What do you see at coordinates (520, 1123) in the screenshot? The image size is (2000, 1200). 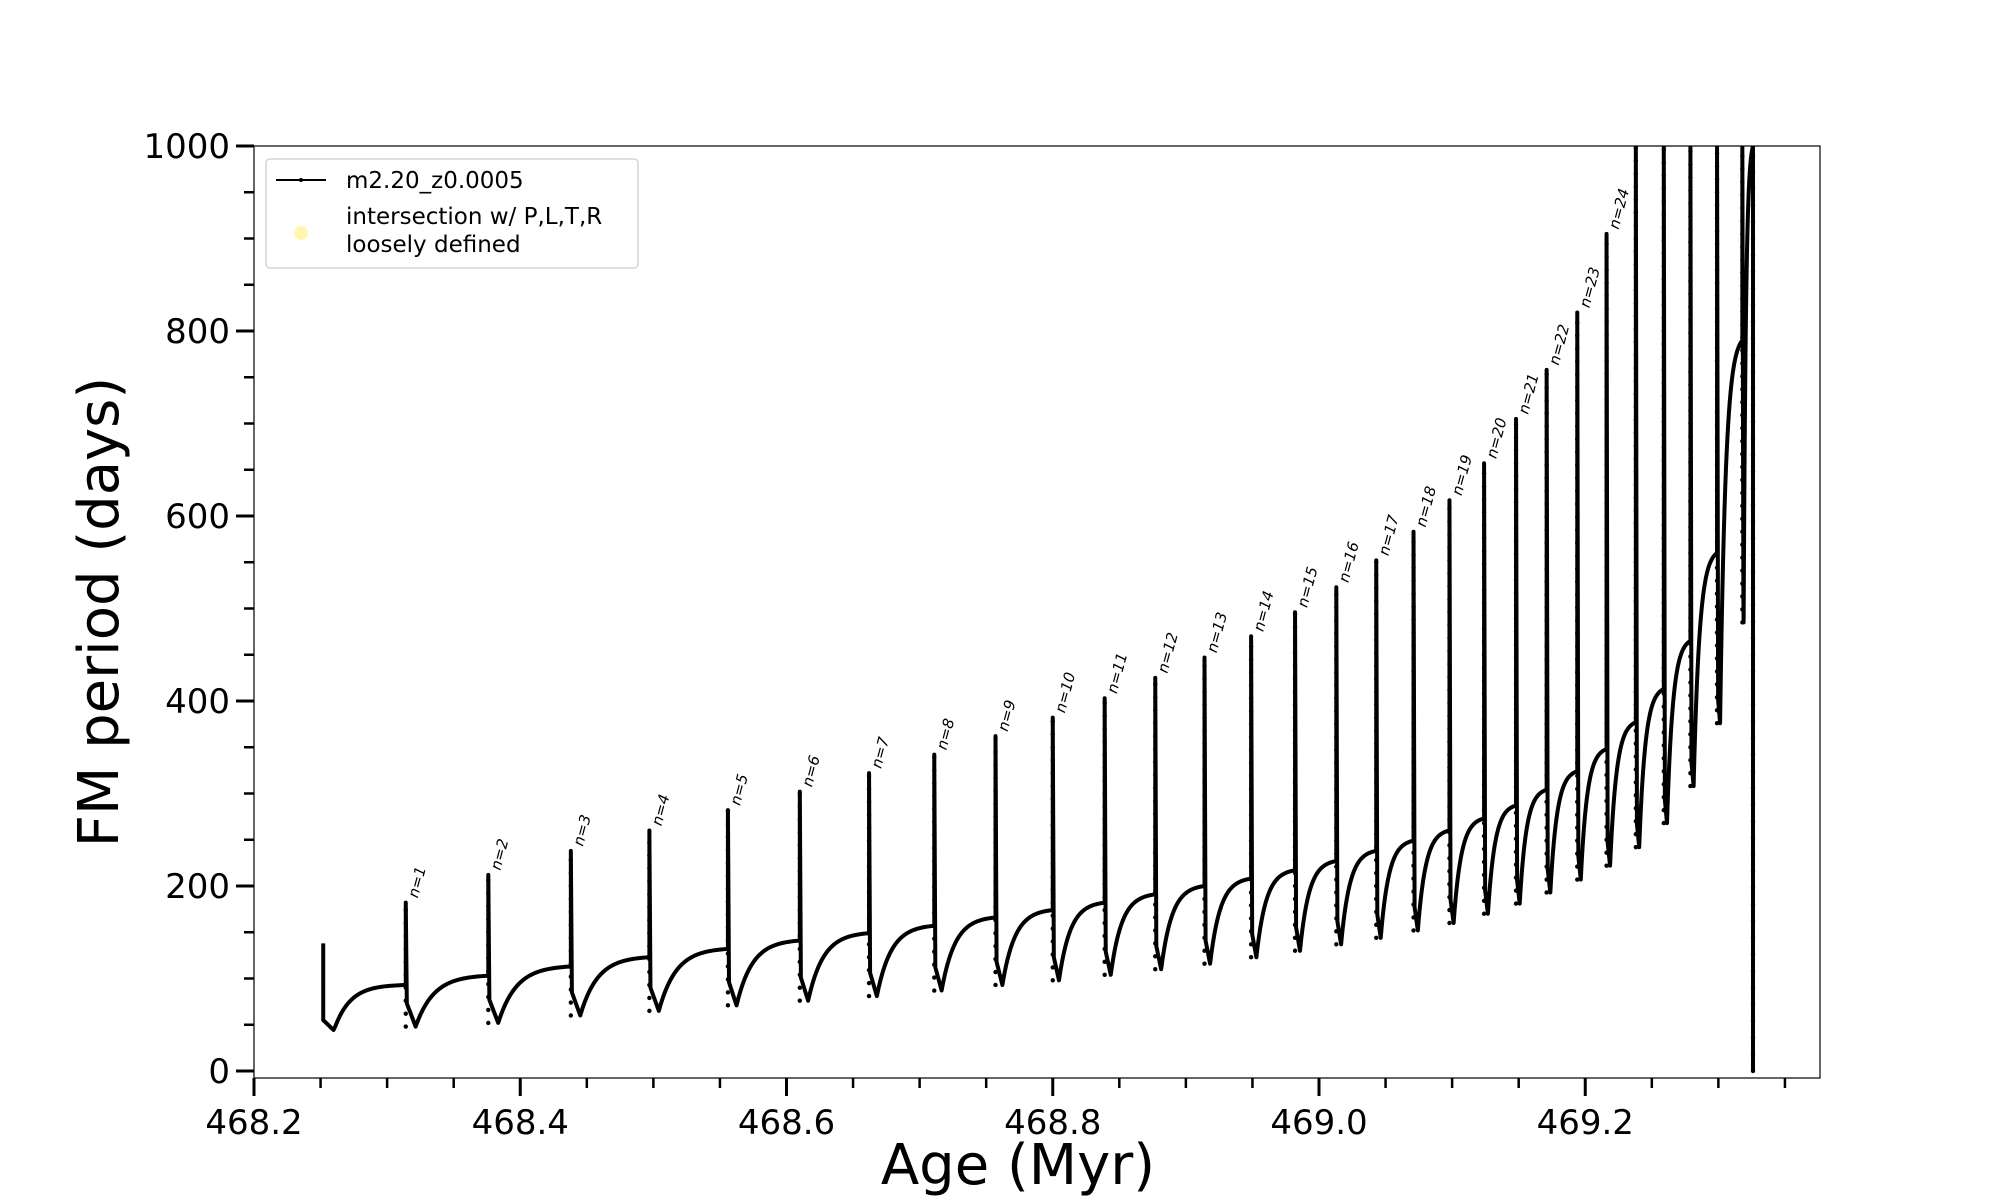 I see `x-tick-label: 468.4` at bounding box center [520, 1123].